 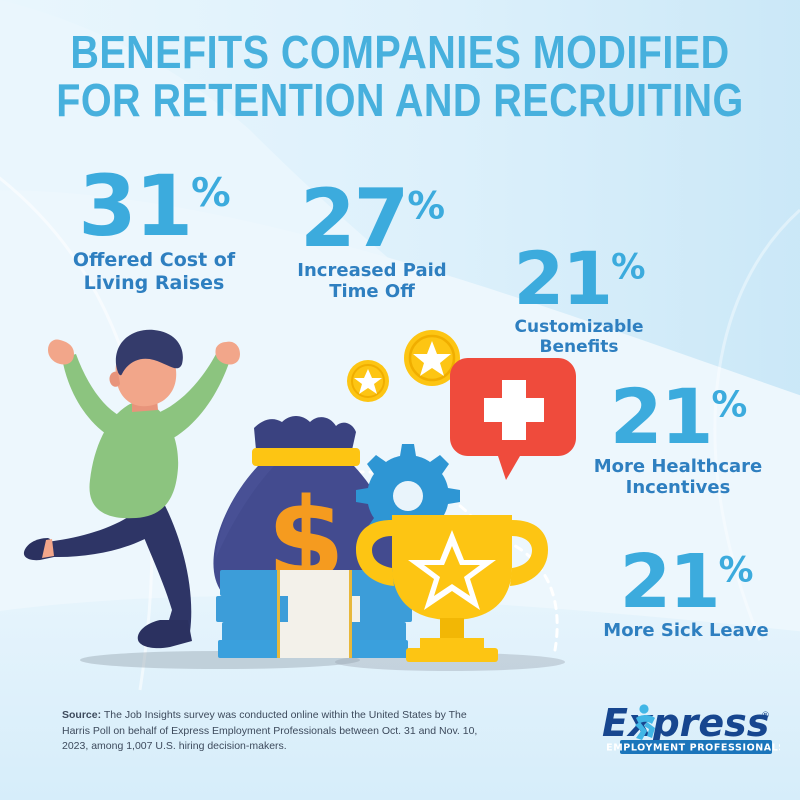 What do you see at coordinates (685, 723) in the screenshot?
I see `logo-wordmark: Express` at bounding box center [685, 723].